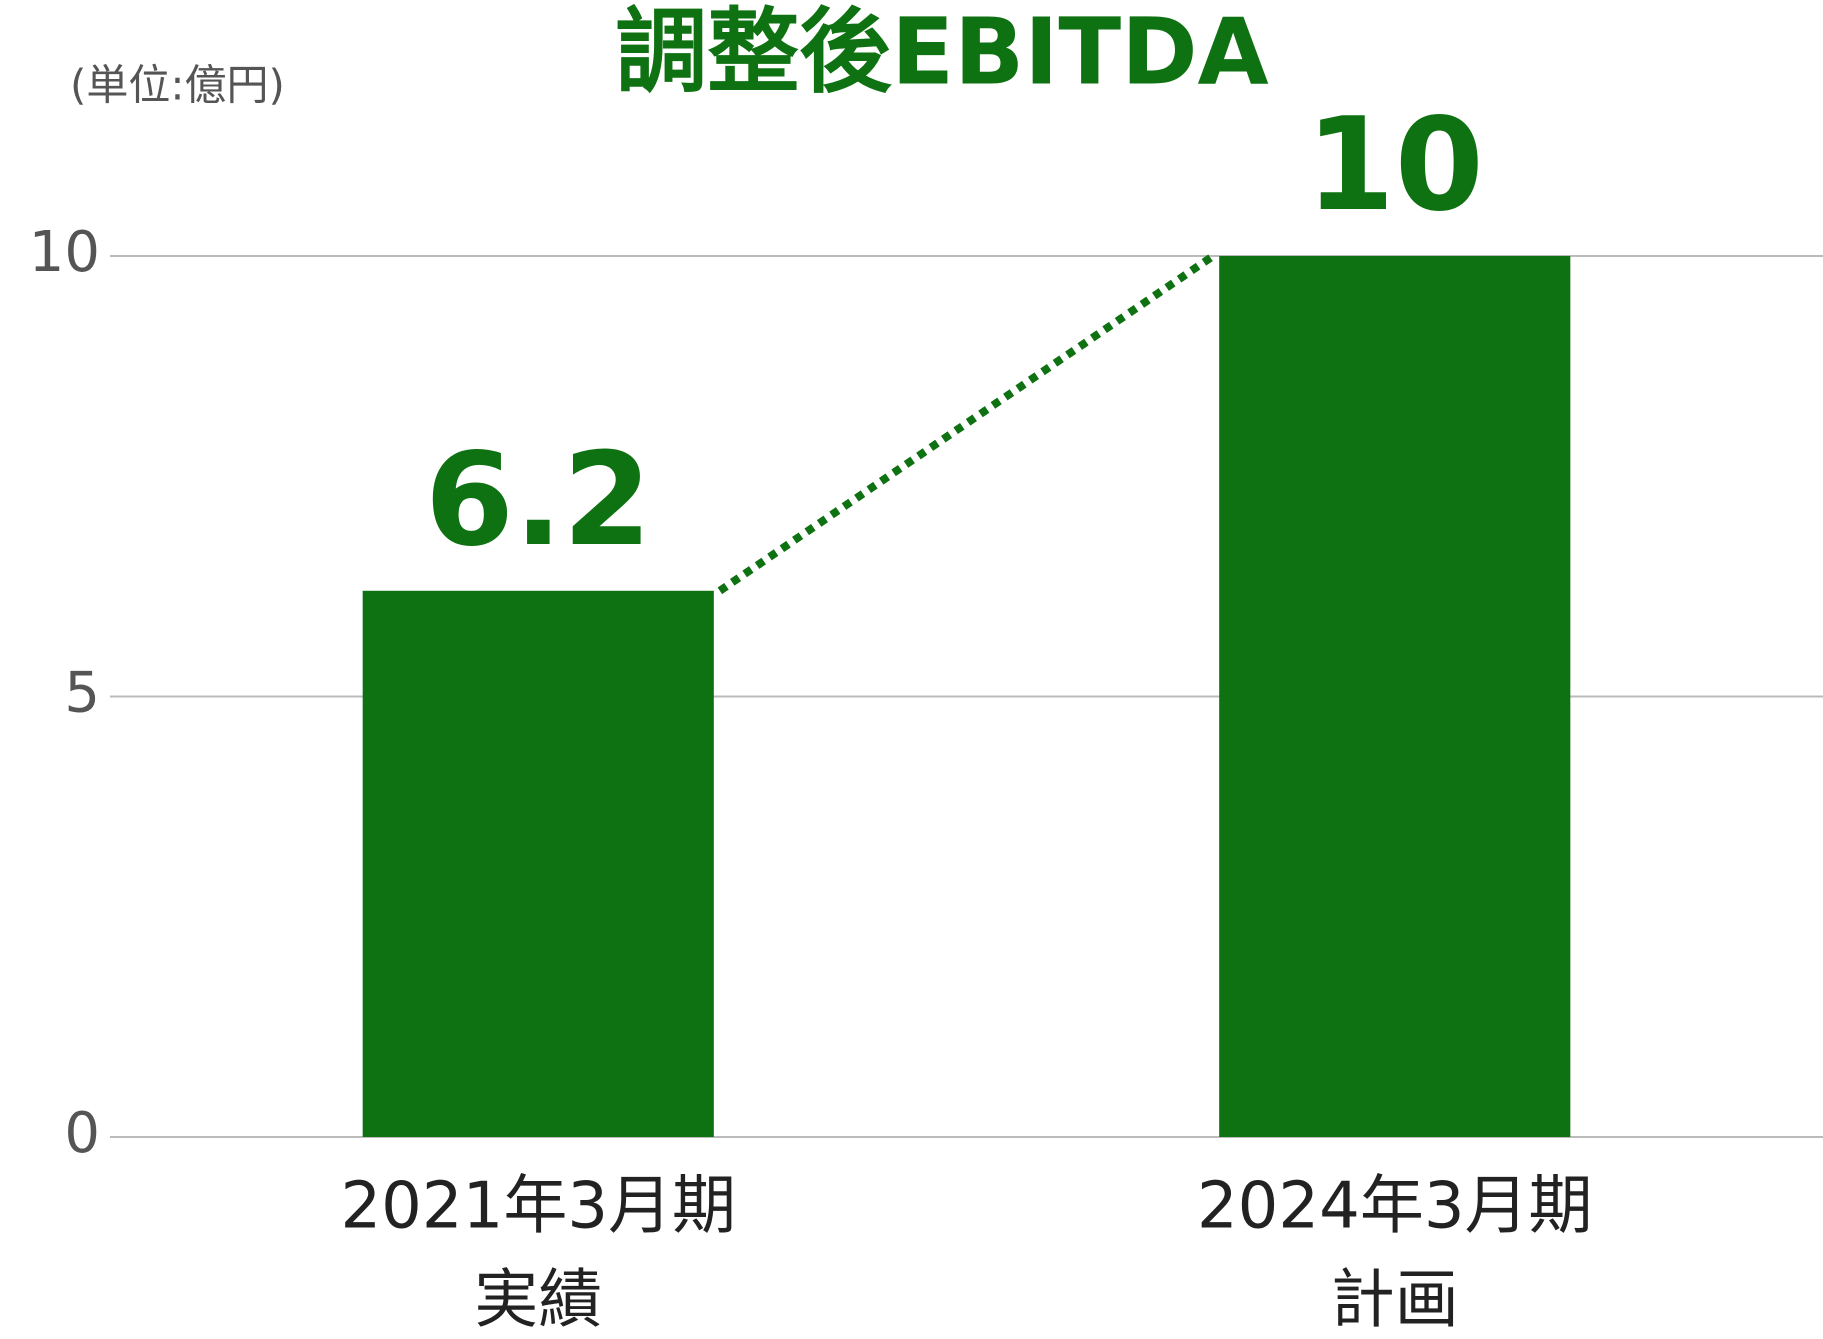 This screenshot has height=1339, width=1823. Describe the element at coordinates (966, 423) in the screenshot. I see `connector-line` at that location.